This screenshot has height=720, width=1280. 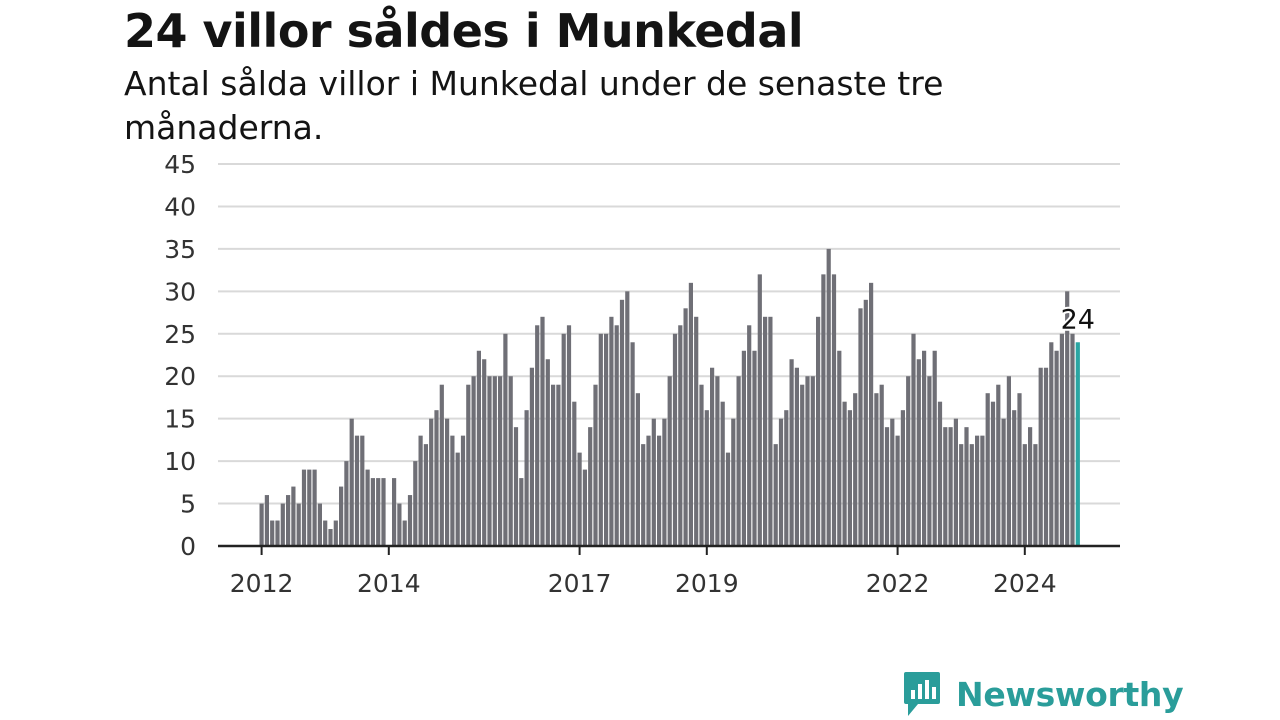 I want to click on newsworthy-logo-icon, so click(x=922, y=694).